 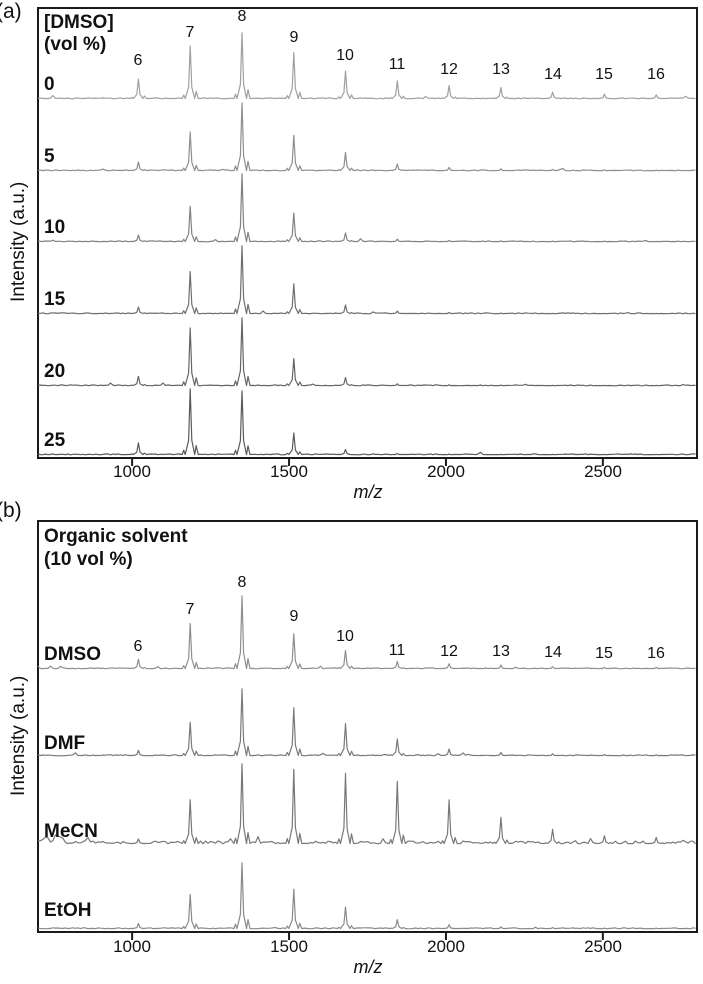 I want to click on panel-a-title-line2: (vol %), so click(x=75, y=44).